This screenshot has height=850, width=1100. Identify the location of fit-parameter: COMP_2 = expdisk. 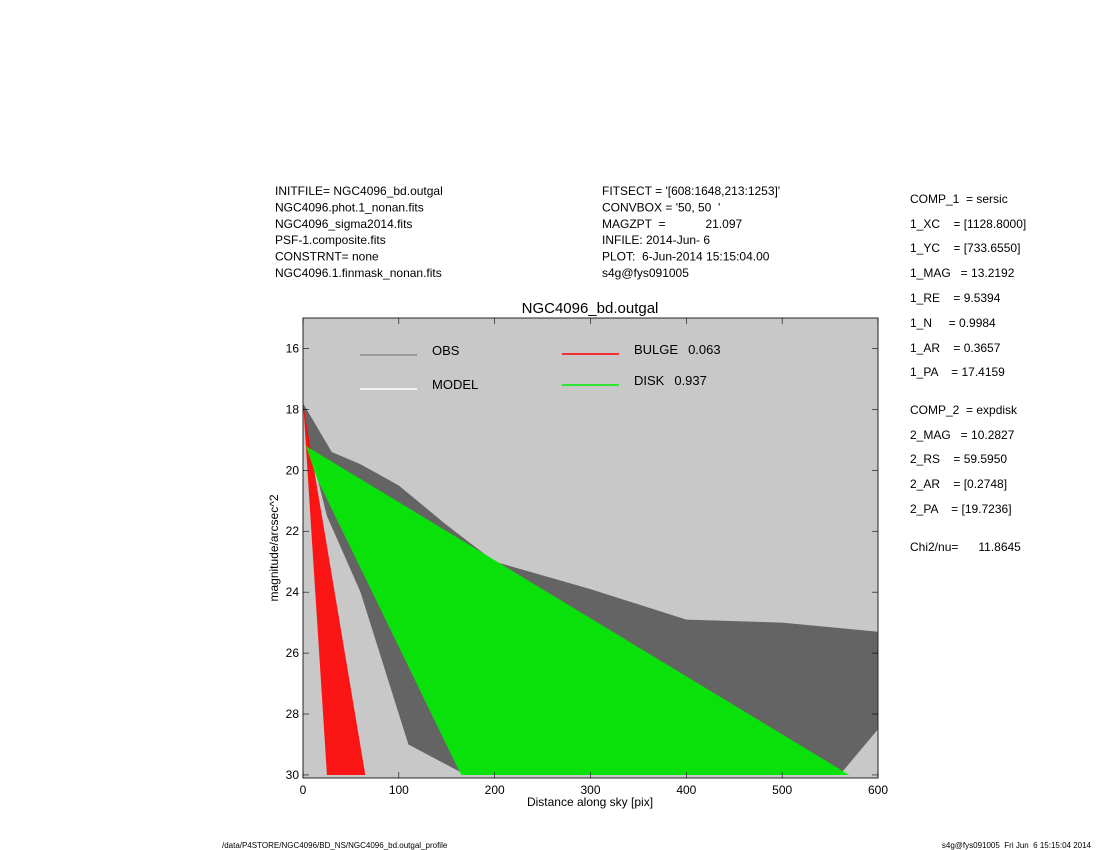
(964, 410).